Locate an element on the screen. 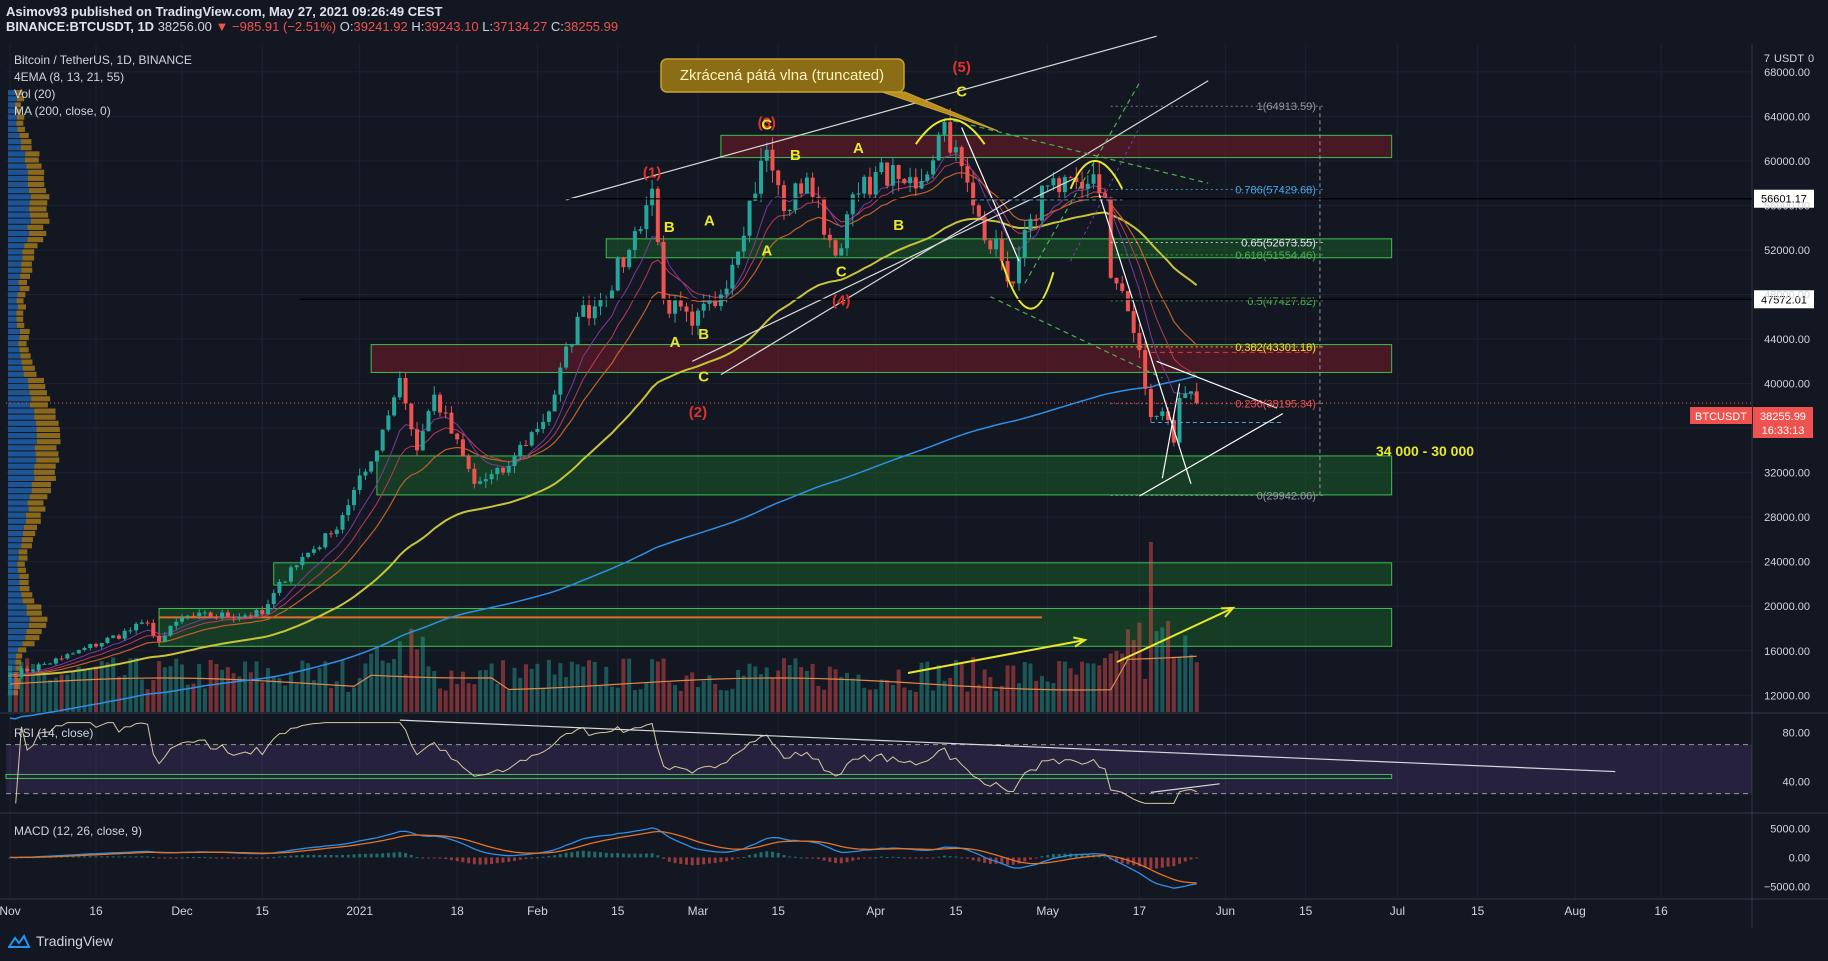  legend-ema: 4EMA (8, 13, 21, 55) is located at coordinates (69, 77).